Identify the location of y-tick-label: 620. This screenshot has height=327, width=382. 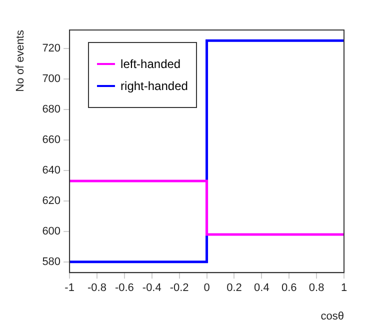
(51, 200).